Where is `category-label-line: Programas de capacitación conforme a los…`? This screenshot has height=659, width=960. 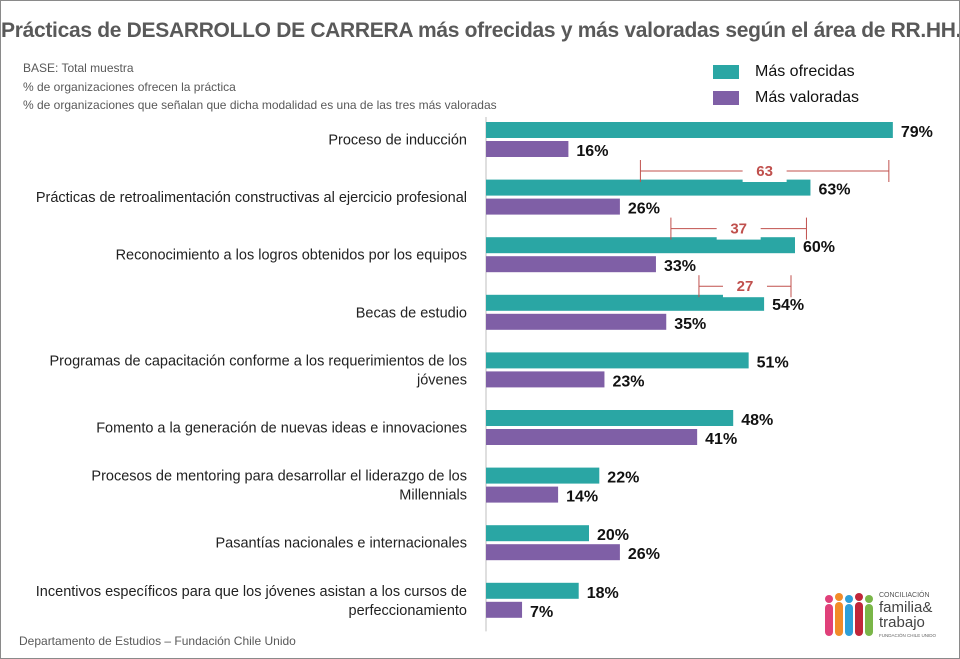 category-label-line: Programas de capacitación conforme a los… is located at coordinates (259, 361).